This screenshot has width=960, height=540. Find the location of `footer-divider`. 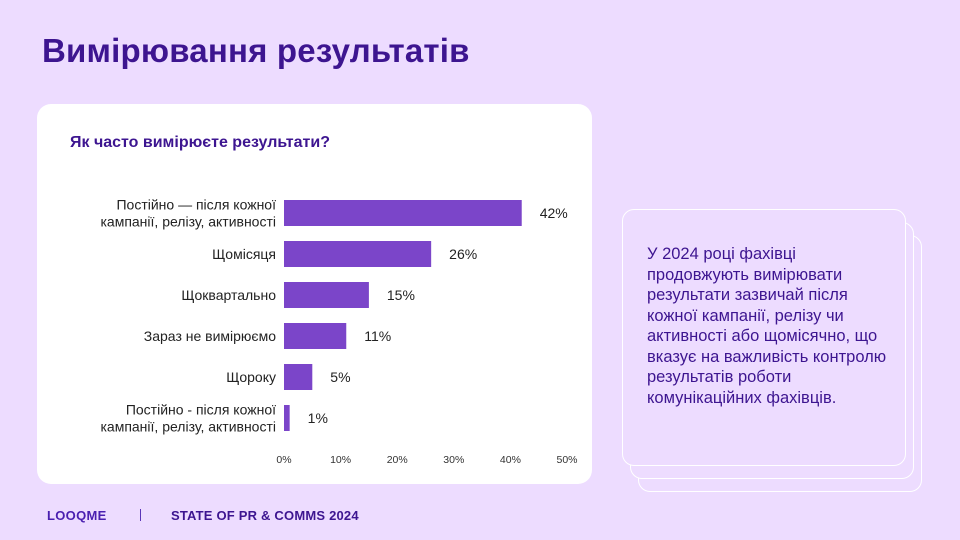

footer-divider is located at coordinates (140, 515).